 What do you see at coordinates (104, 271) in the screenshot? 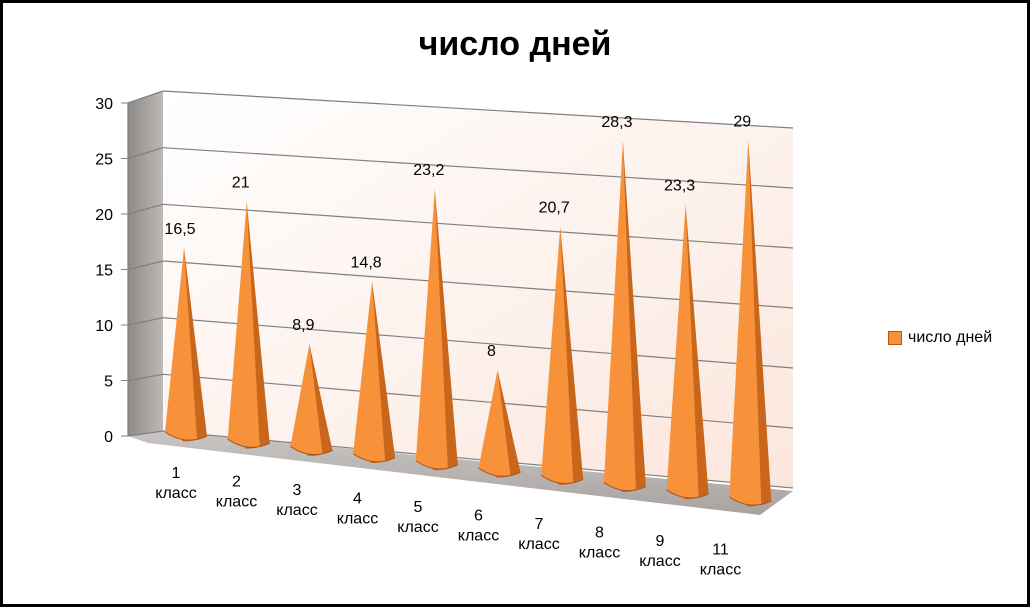
I see `y-tick-label: 15` at bounding box center [104, 271].